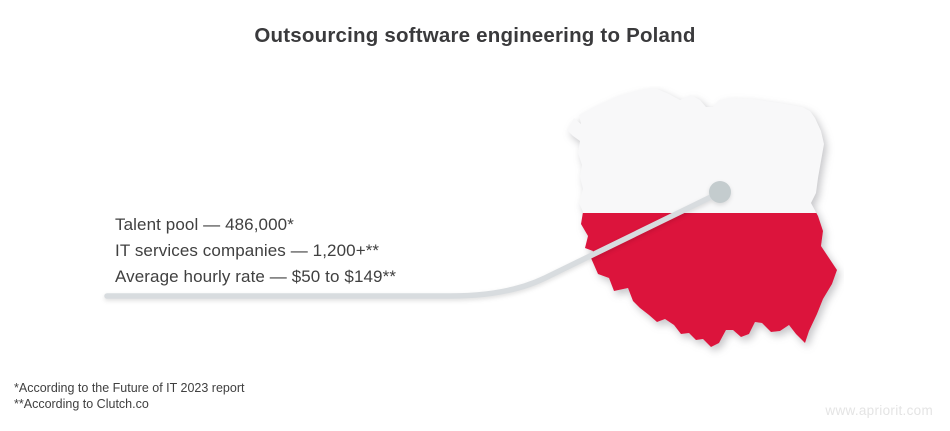 The width and height of the screenshot is (950, 431). Describe the element at coordinates (702, 280) in the screenshot. I see `flag-red-region` at that location.